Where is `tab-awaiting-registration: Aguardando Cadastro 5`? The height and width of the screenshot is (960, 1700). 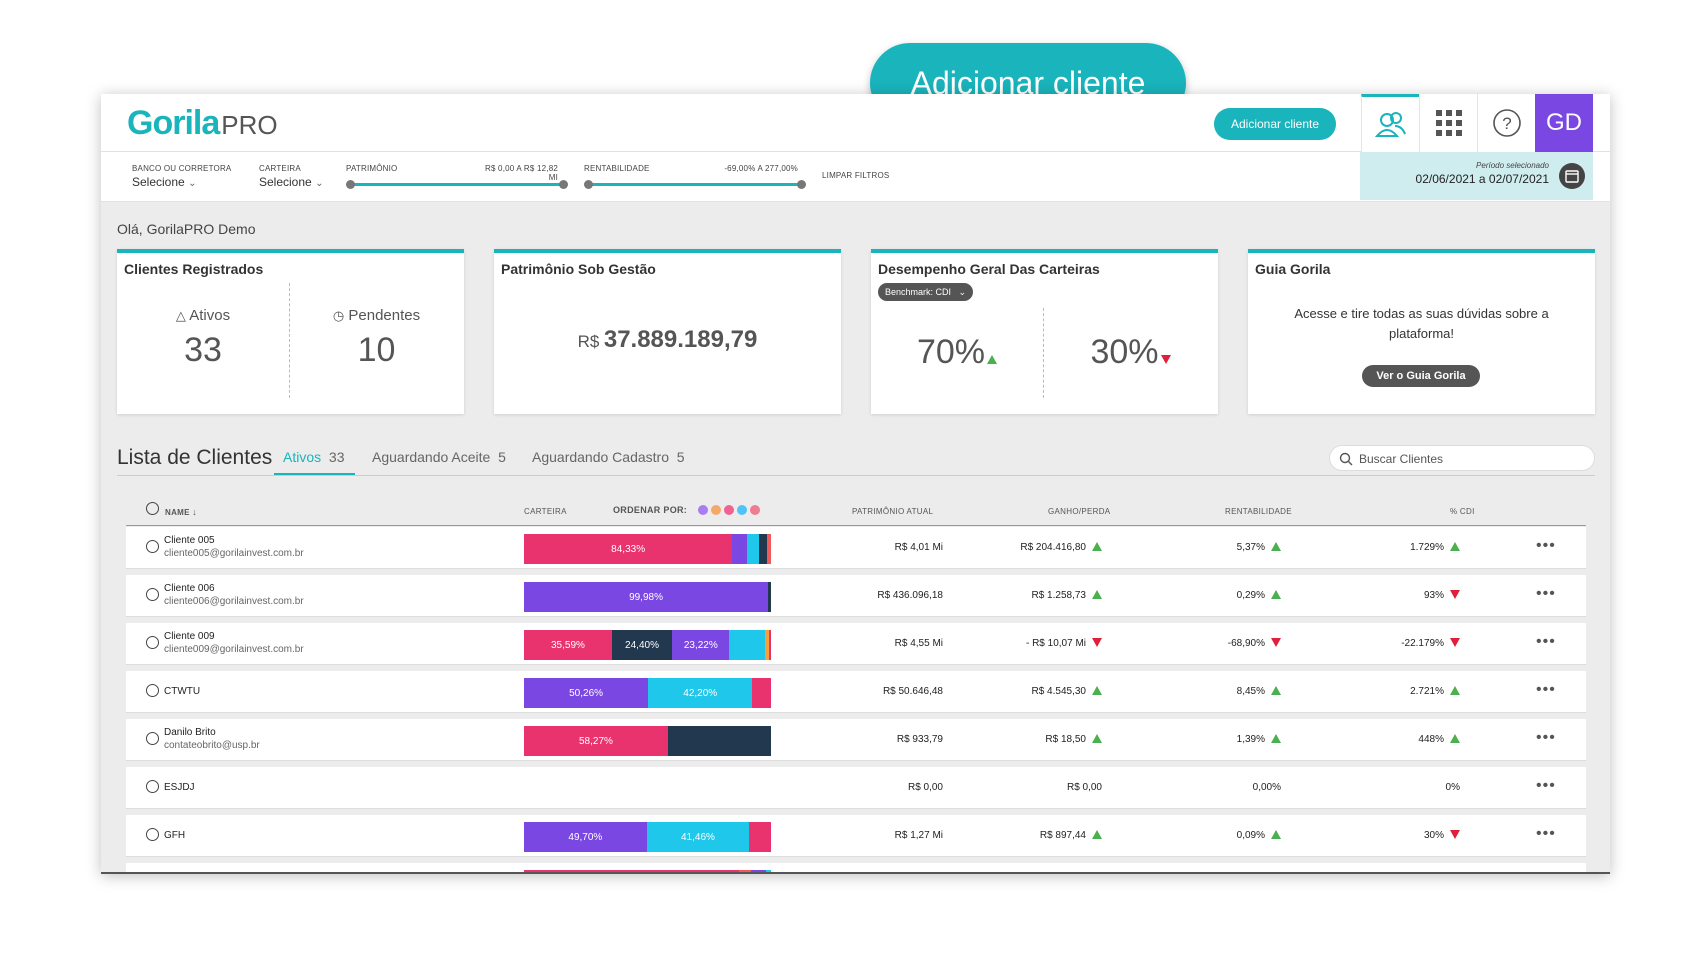
tab-awaiting-registration: Aguardando Cadastro 5 is located at coordinates (608, 457).